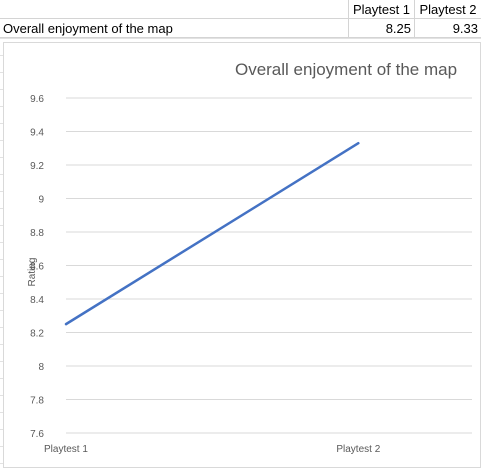 The image size is (481, 472). I want to click on cell-a1, so click(174, 9).